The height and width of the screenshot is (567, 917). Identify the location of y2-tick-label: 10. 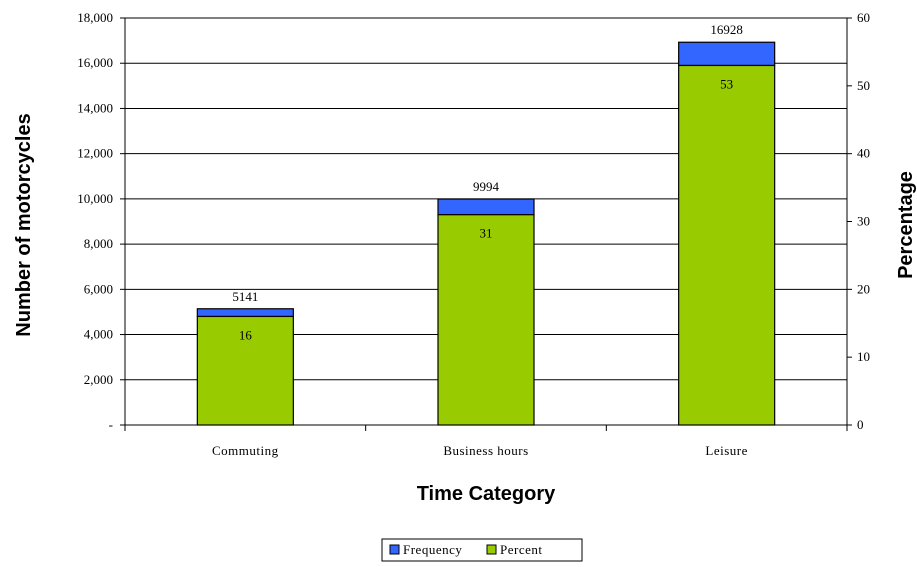
(863, 356).